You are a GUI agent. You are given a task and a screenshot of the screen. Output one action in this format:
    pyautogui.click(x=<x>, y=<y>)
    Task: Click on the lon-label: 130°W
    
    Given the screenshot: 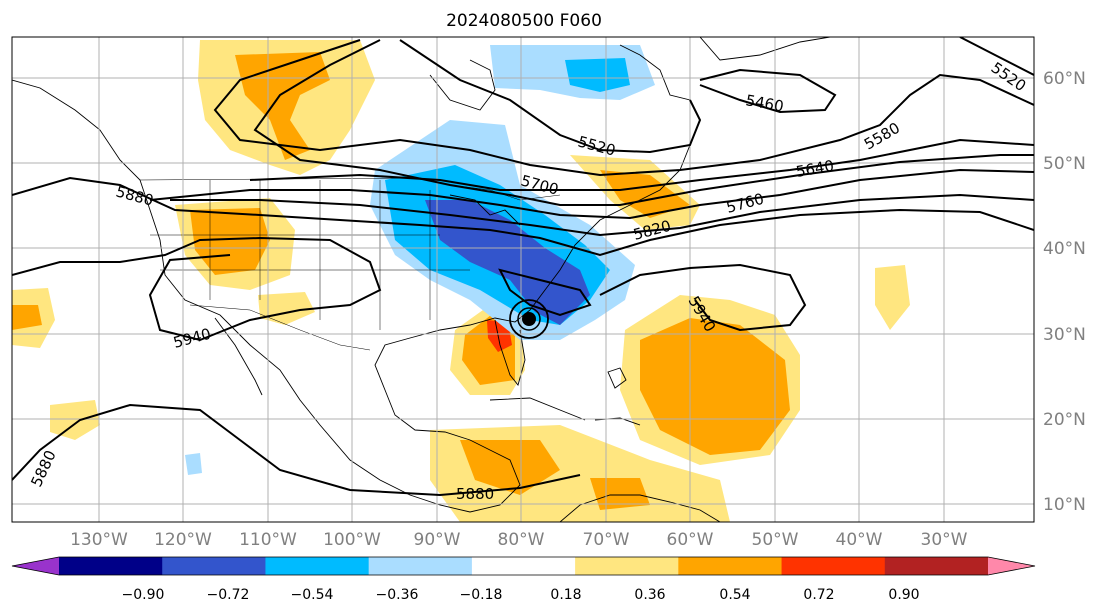 What is the action you would take?
    pyautogui.click(x=99, y=540)
    